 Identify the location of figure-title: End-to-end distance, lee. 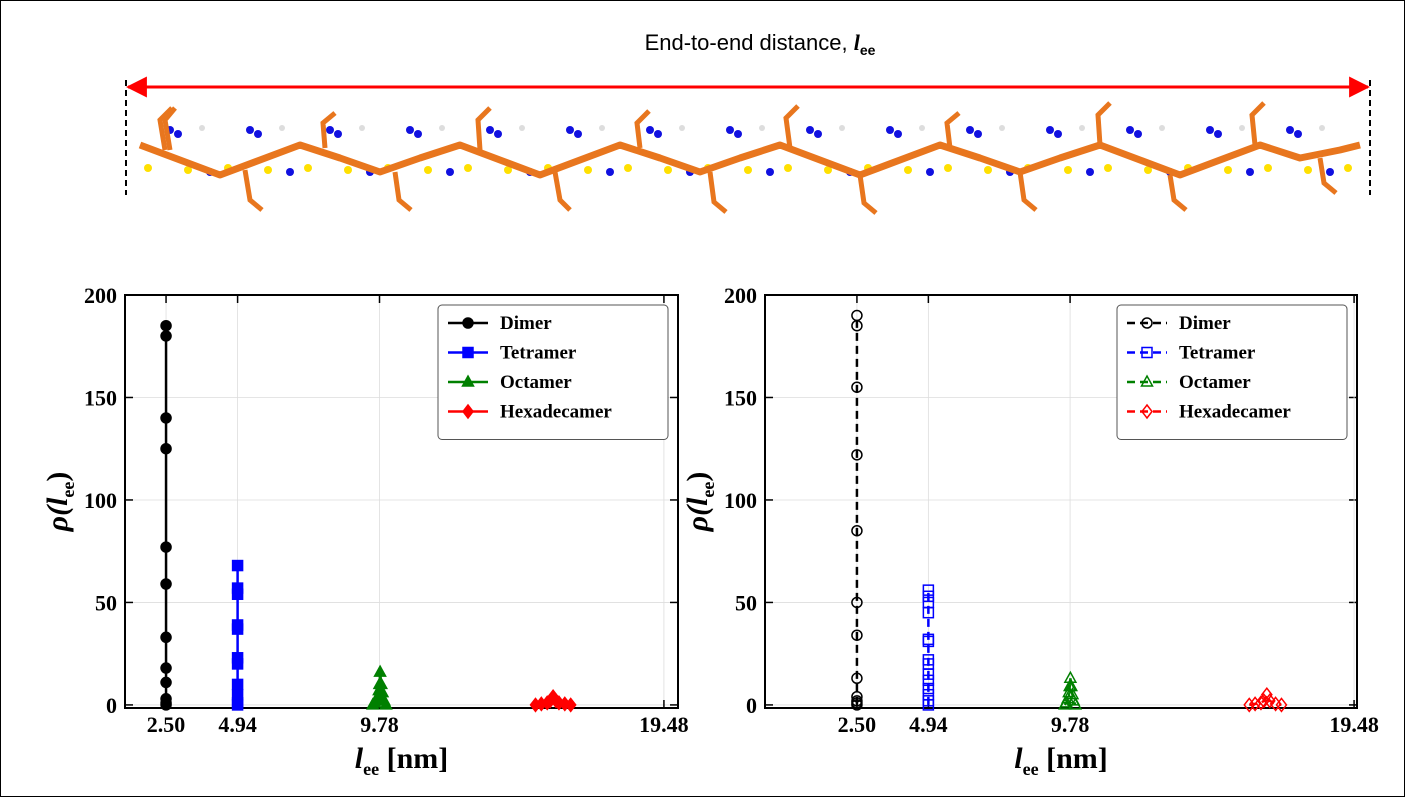
(760, 44).